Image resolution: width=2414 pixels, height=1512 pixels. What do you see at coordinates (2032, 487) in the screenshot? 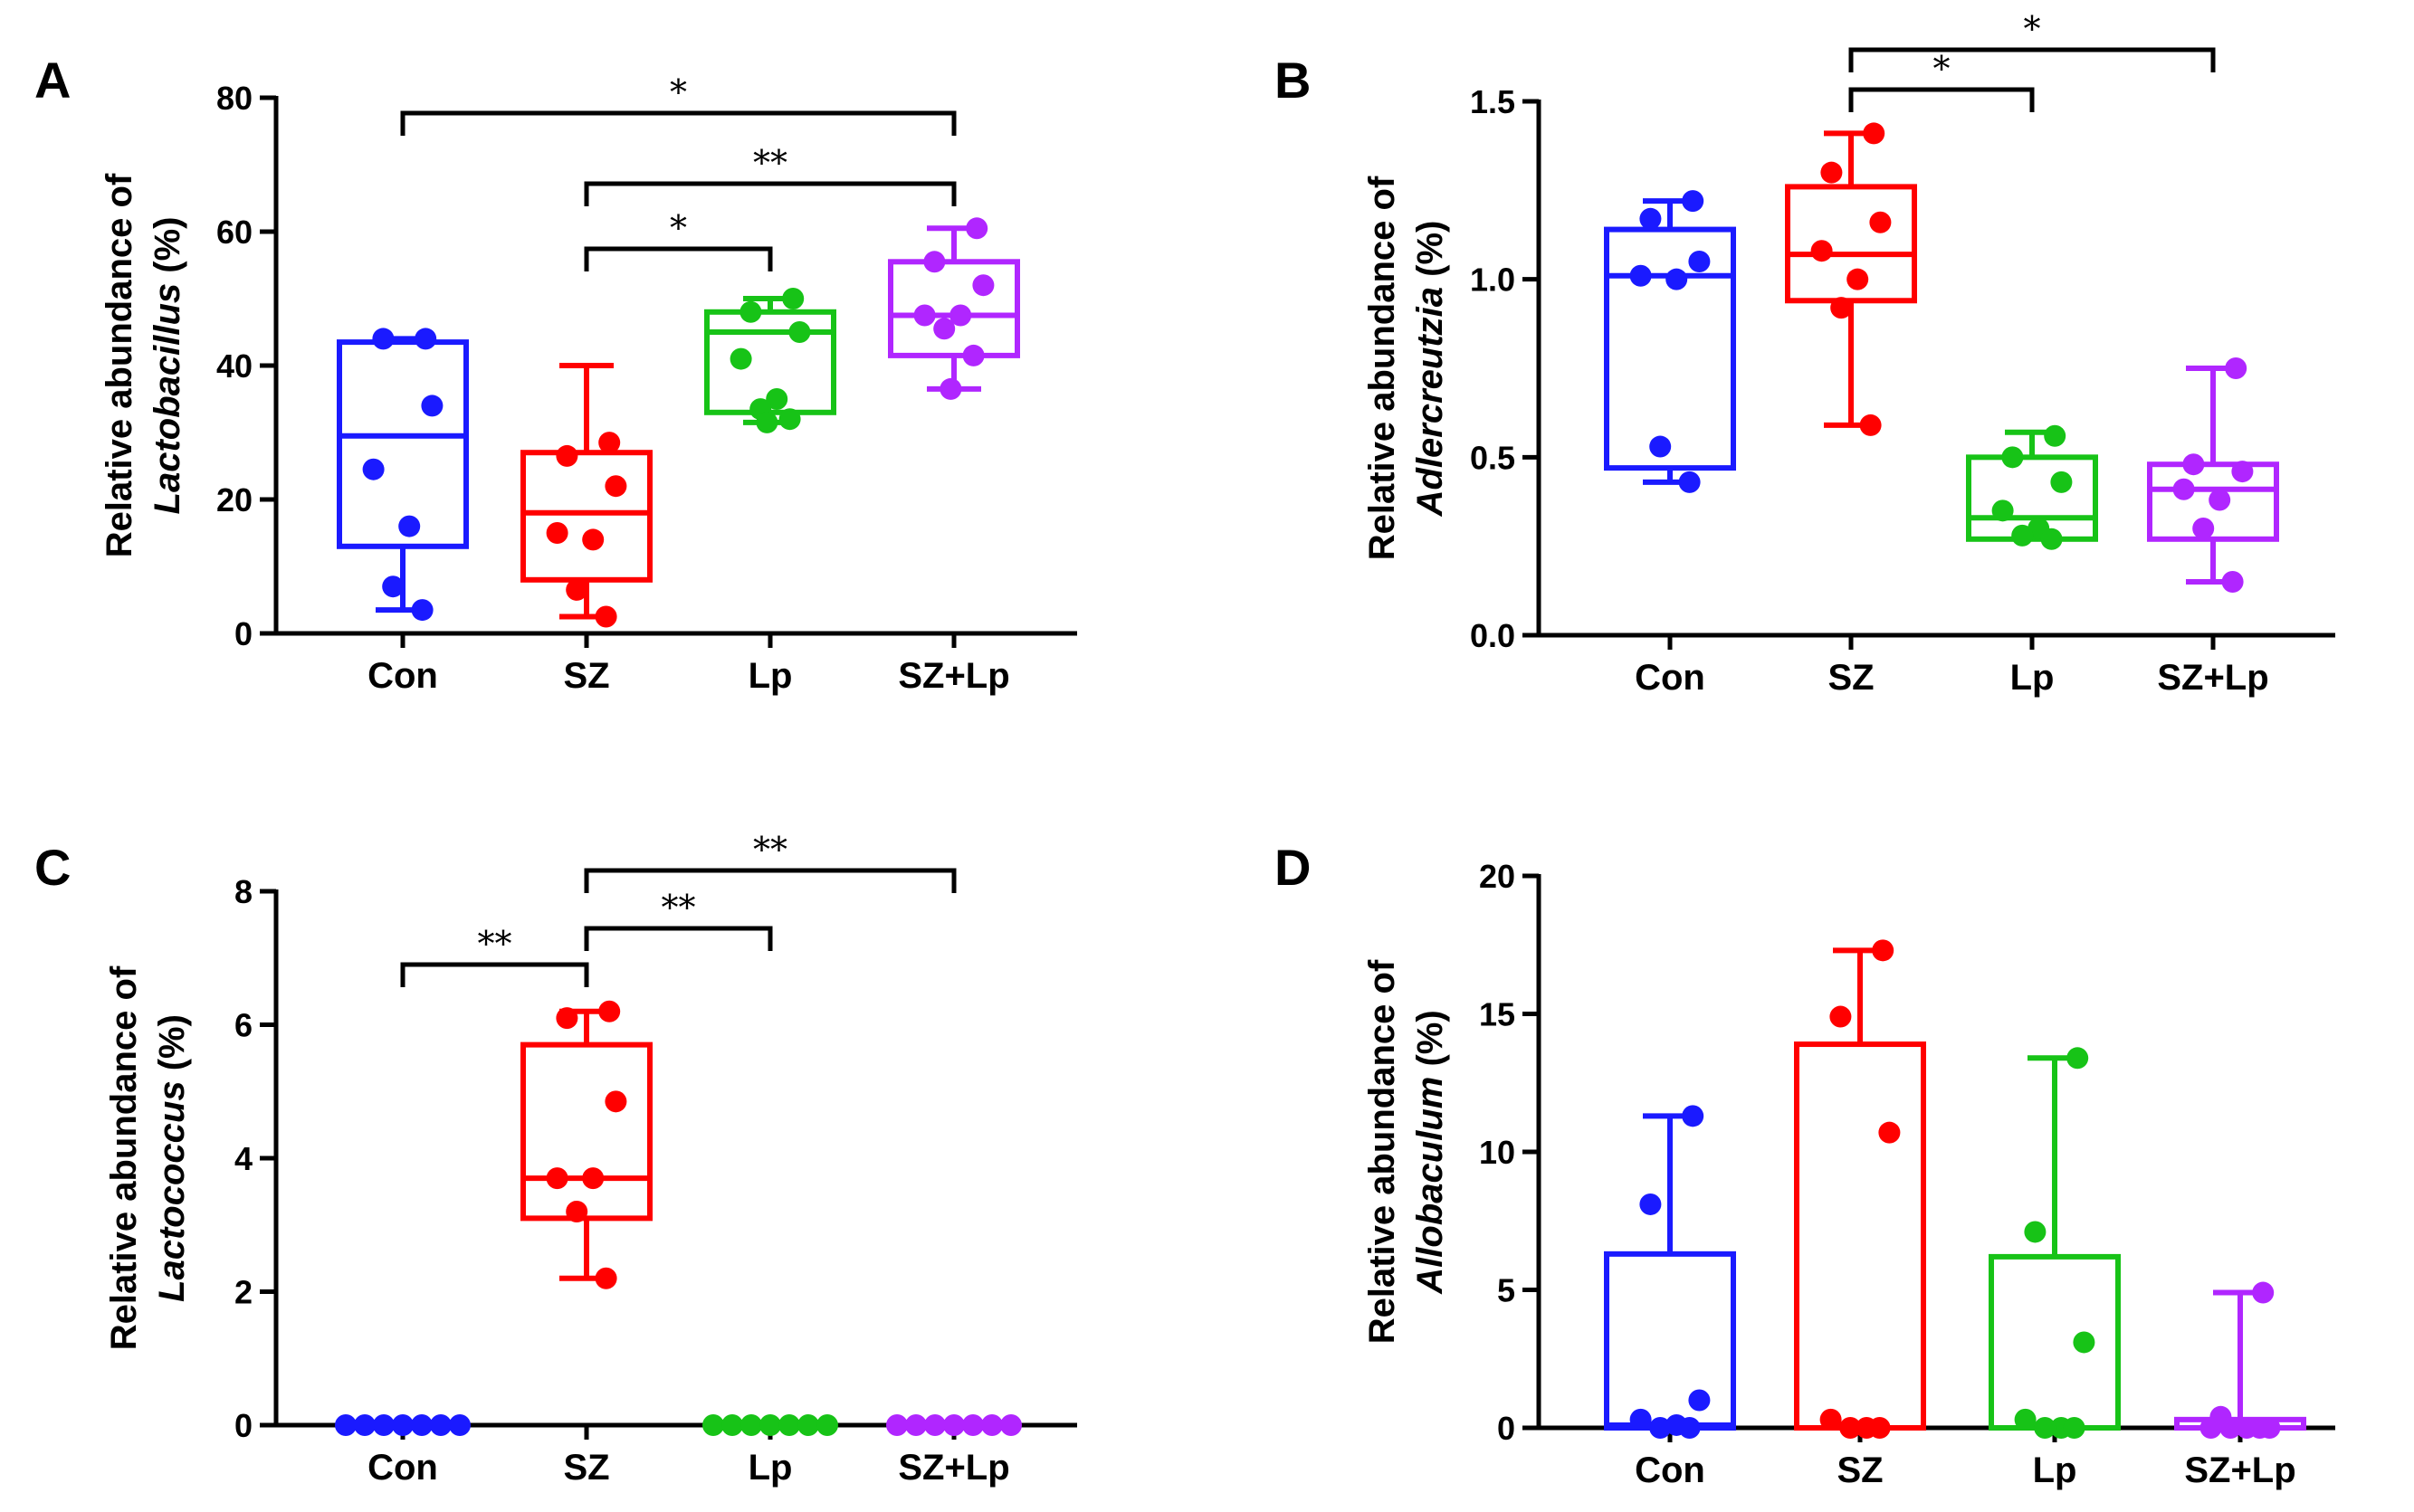
I see `box-group-lp` at bounding box center [2032, 487].